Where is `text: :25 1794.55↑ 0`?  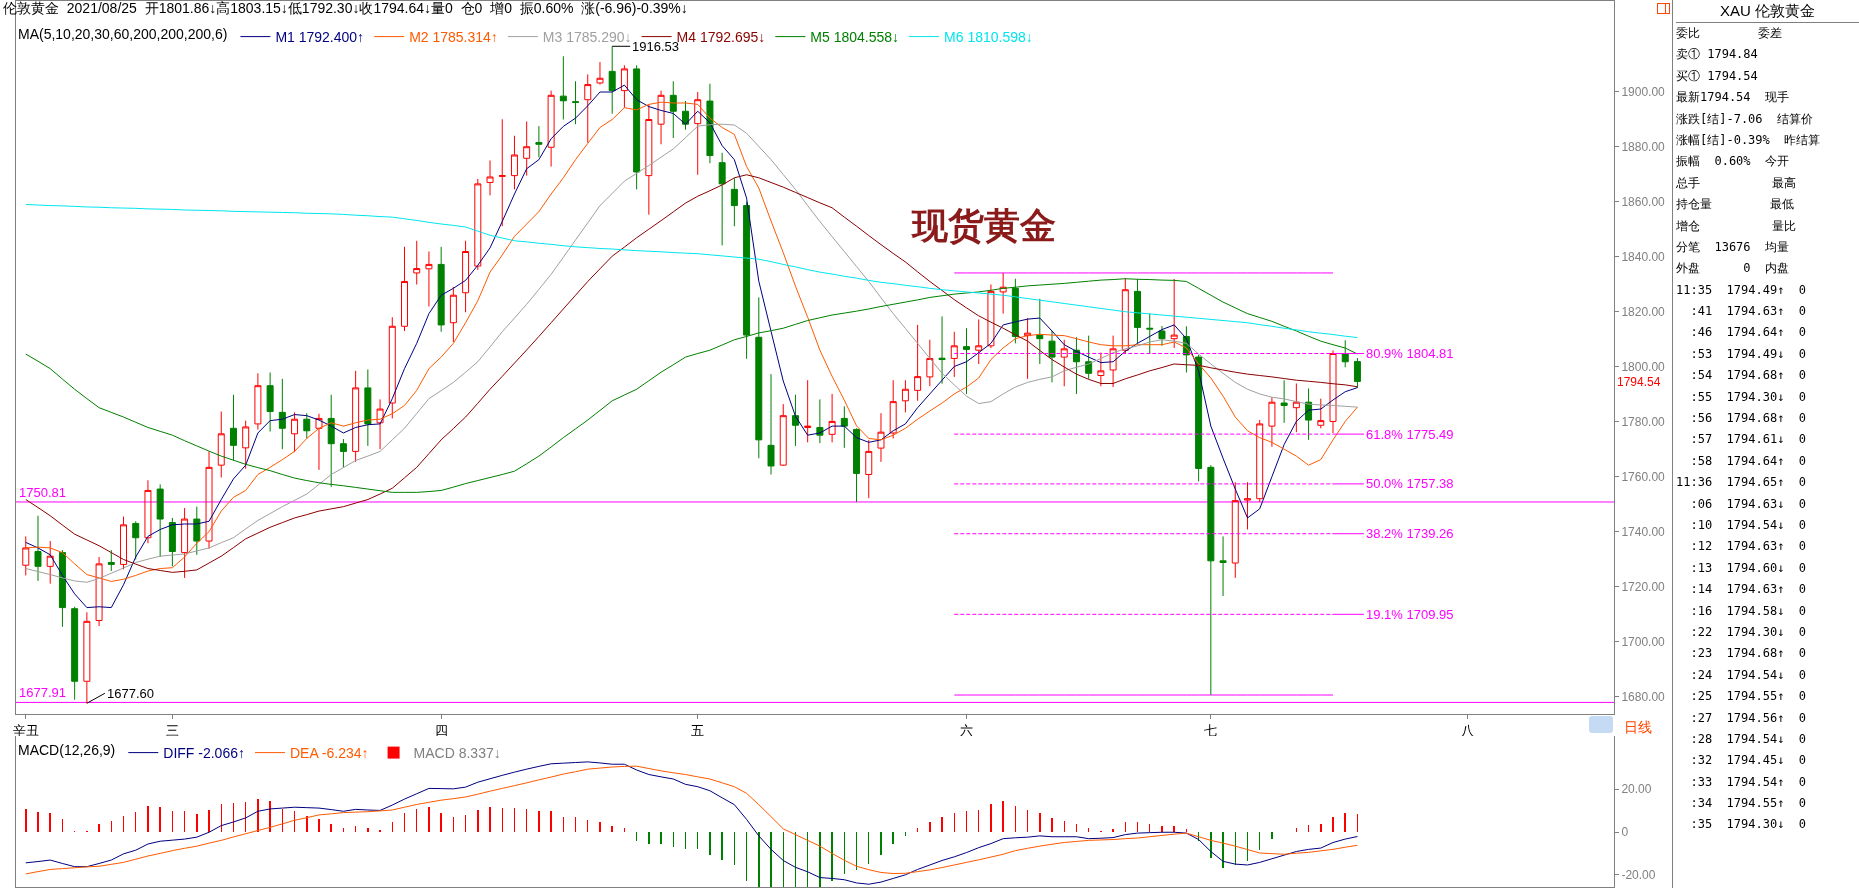
text: :25 1794.55↑ 0 is located at coordinates (1748, 697).